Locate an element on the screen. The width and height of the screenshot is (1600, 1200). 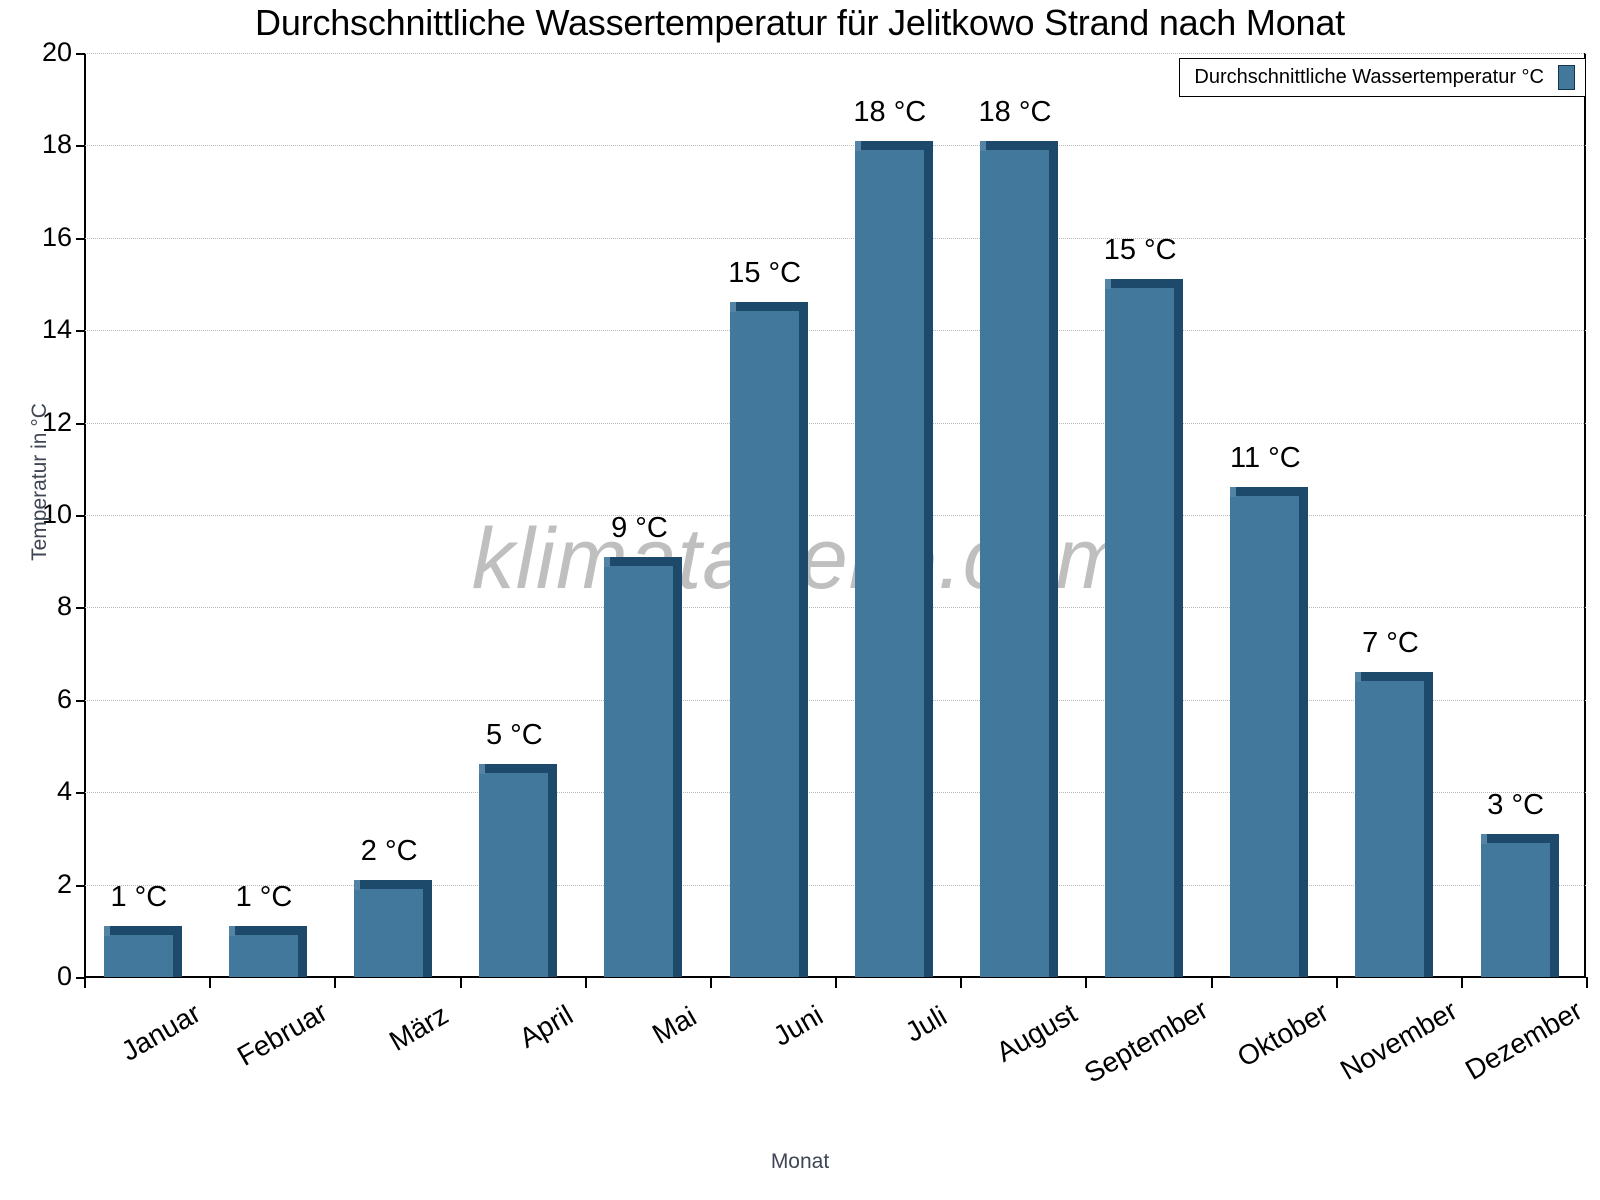
legend-color-swatch is located at coordinates (1566, 77).